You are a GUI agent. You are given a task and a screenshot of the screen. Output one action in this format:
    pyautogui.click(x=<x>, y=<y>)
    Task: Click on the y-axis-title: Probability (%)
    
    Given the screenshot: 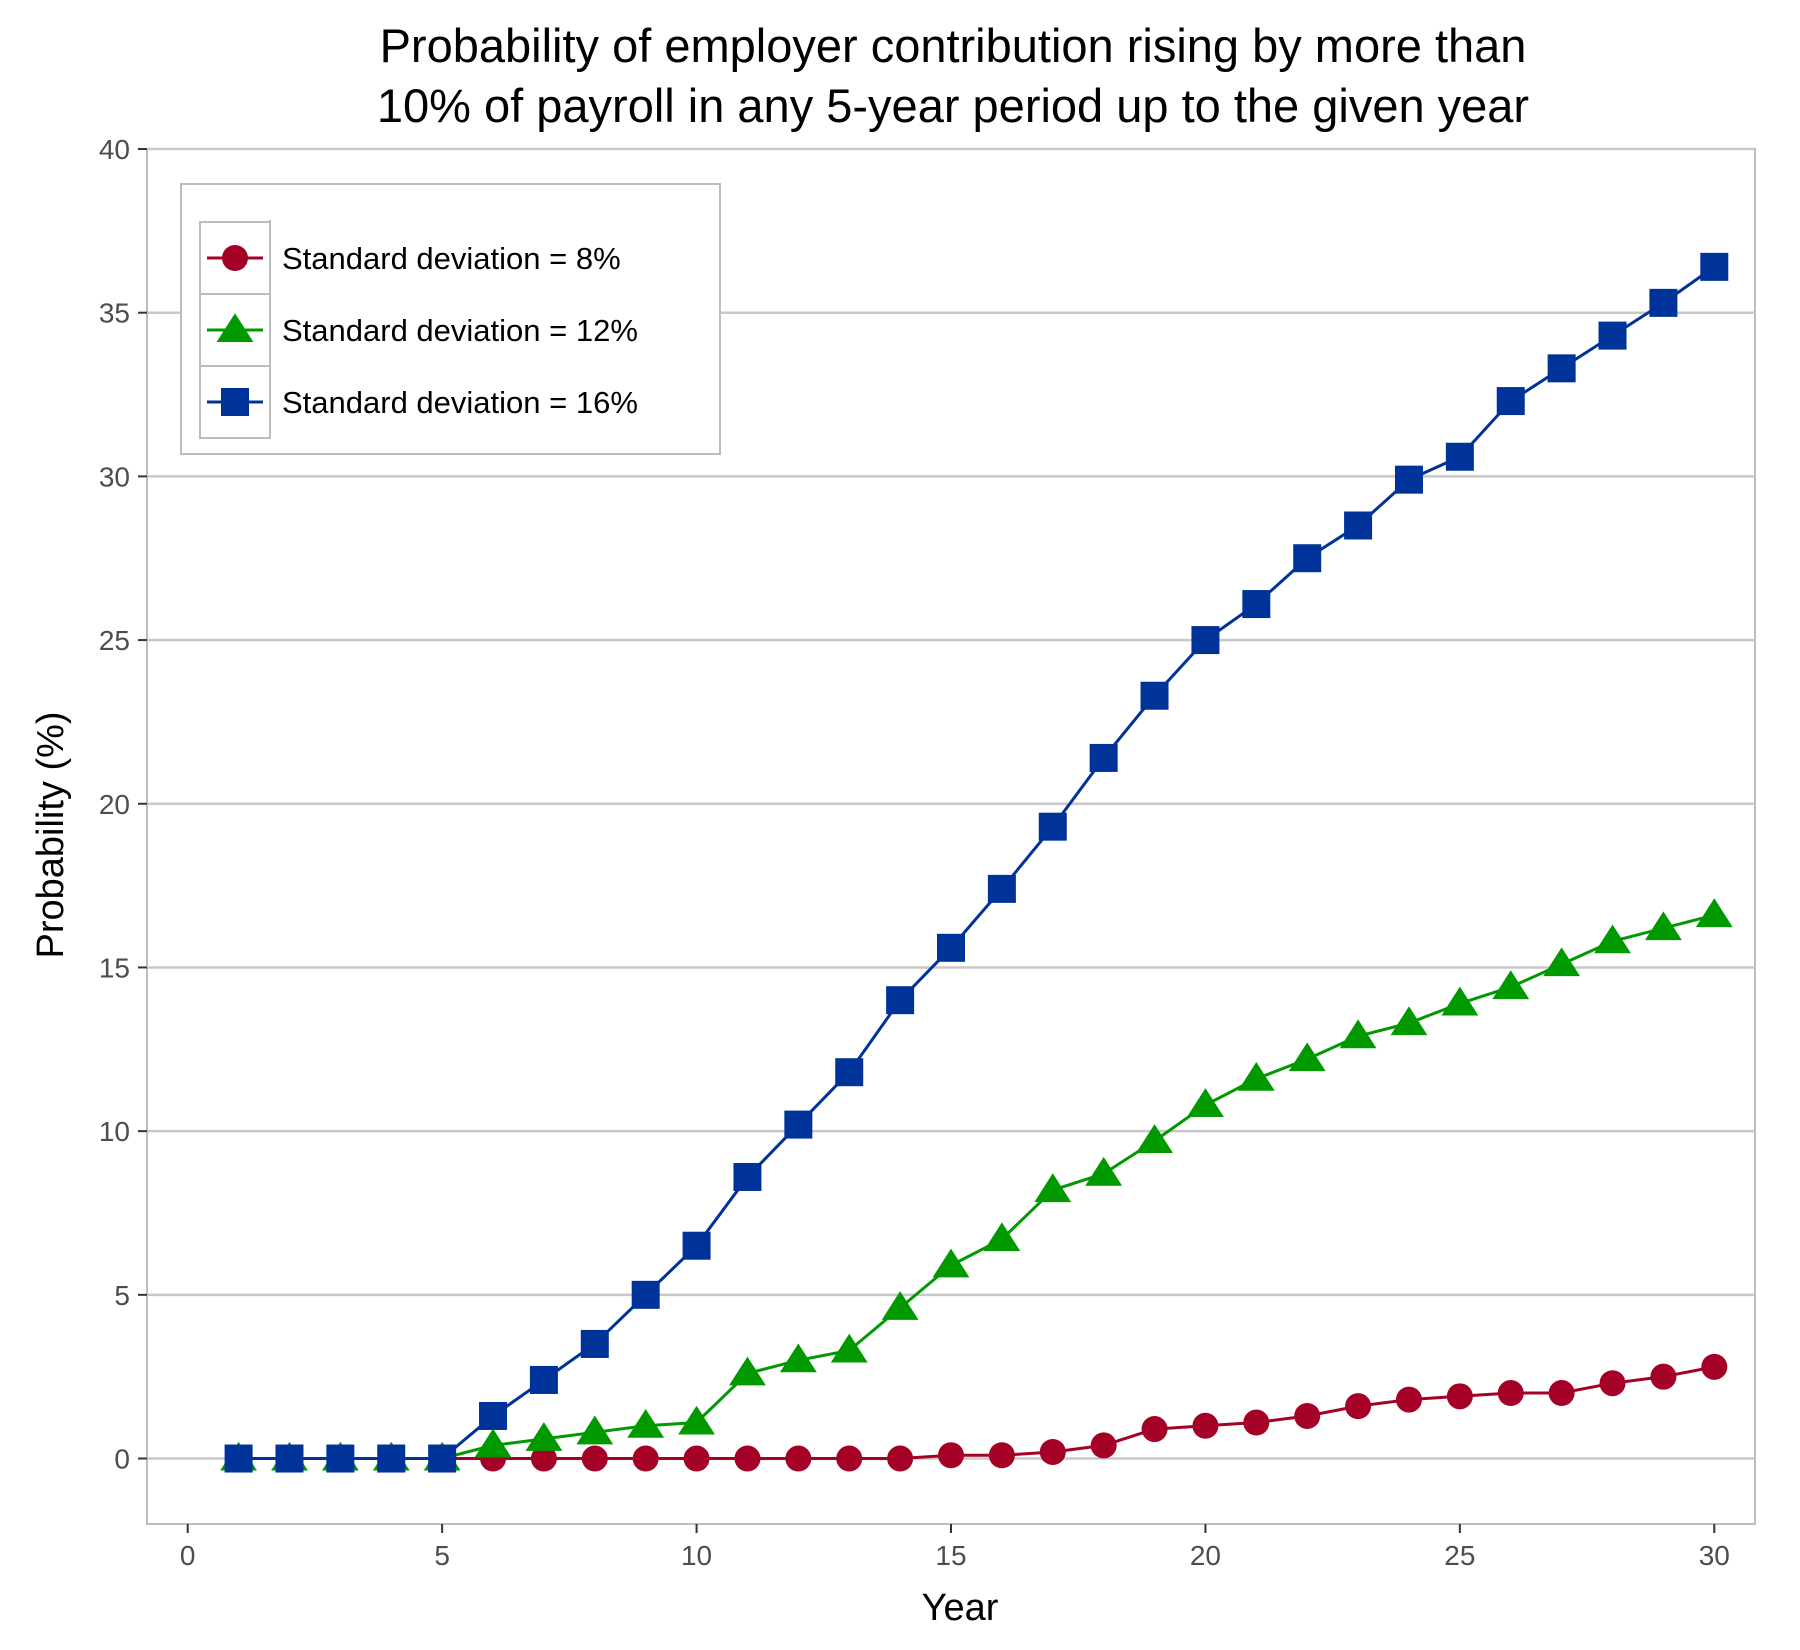 What is the action you would take?
    pyautogui.click(x=51, y=834)
    